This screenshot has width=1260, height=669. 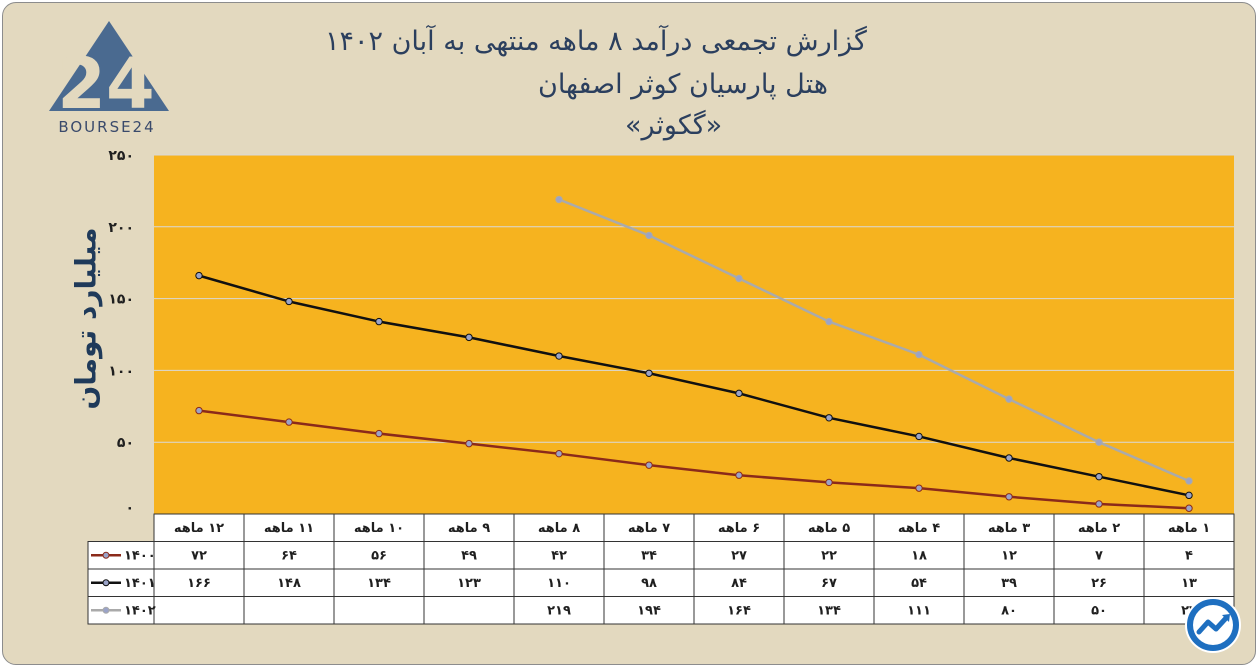 I want to click on bourse24-logo-icon: 24, so click(x=109, y=73).